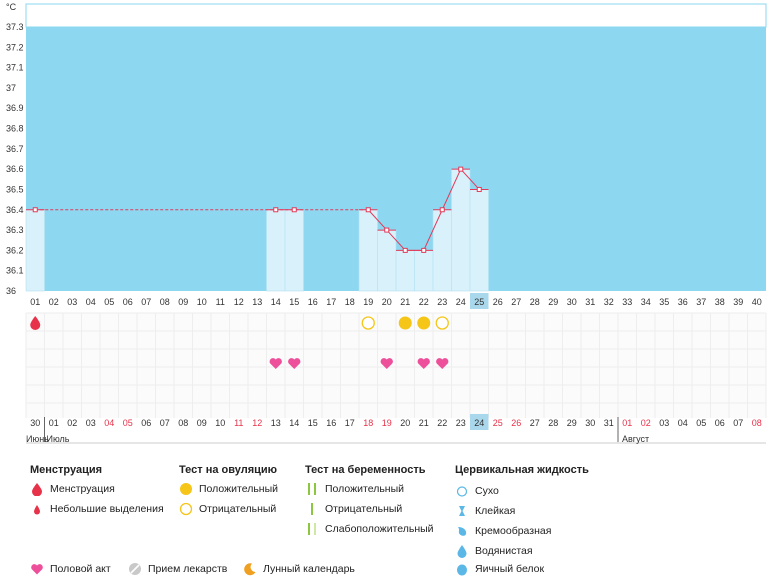 Image resolution: width=770 pixels, height=579 pixels. Describe the element at coordinates (405, 302) in the screenshot. I see `cycle-day-label: 21` at that location.